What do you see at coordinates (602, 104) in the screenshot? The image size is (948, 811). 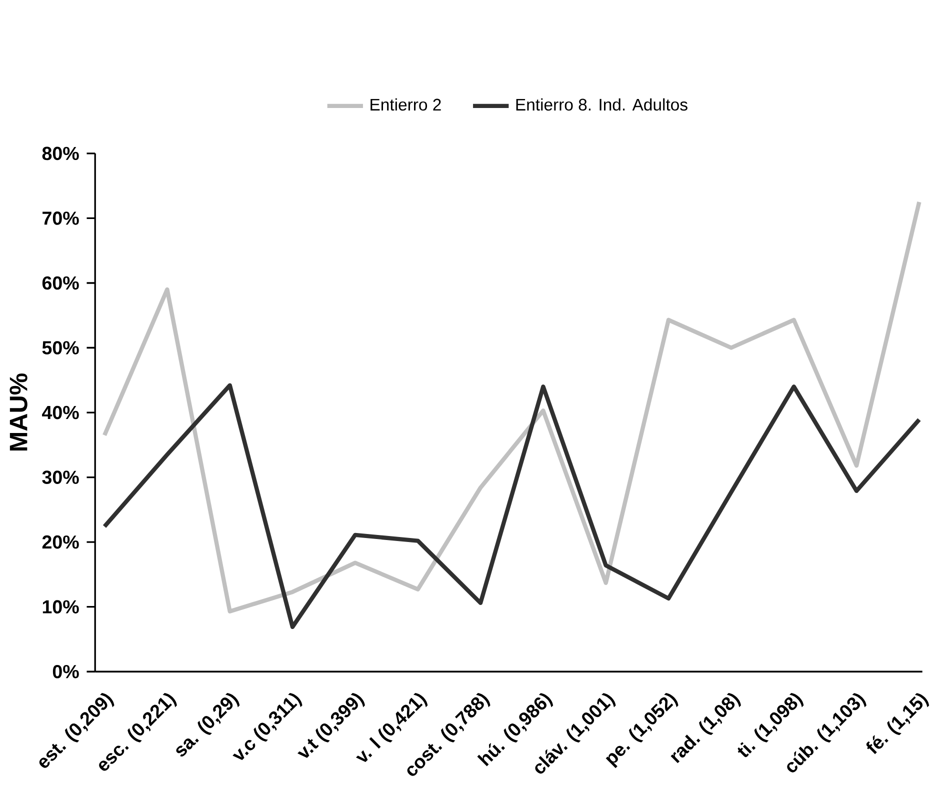 I see `legend-label: Entierro 8. Ind. Adultos` at bounding box center [602, 104].